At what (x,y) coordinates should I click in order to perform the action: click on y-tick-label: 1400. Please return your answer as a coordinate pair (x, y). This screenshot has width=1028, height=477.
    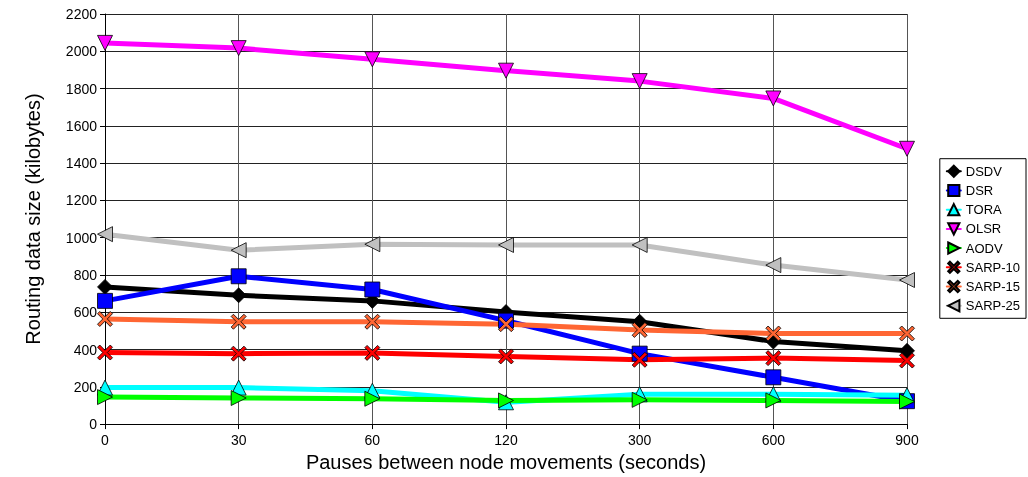
    Looking at the image, I should click on (81, 163).